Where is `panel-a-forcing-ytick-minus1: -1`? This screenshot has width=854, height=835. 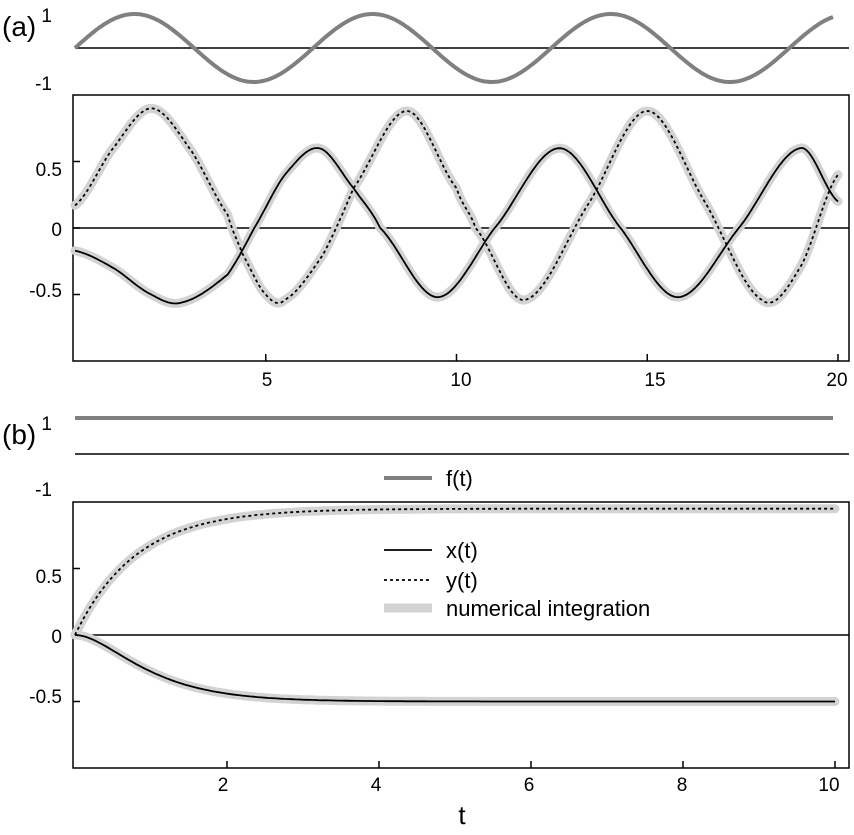
panel-a-forcing-ytick-minus1: -1 is located at coordinates (43, 84).